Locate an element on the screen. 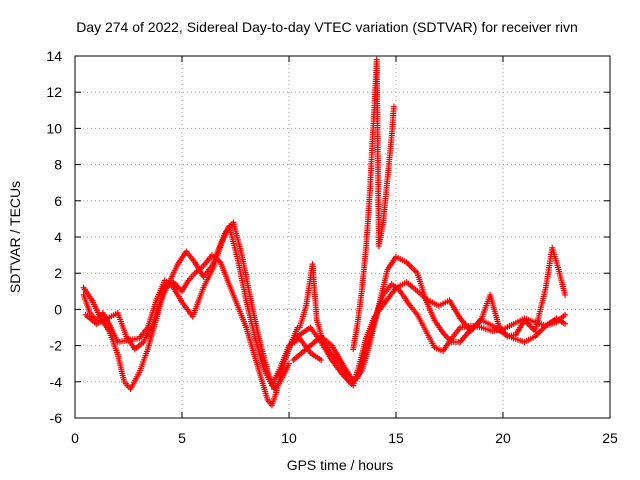 Image resolution: width=640 pixels, height=480 pixels. y-tick-label: 14 is located at coordinates (54, 56).